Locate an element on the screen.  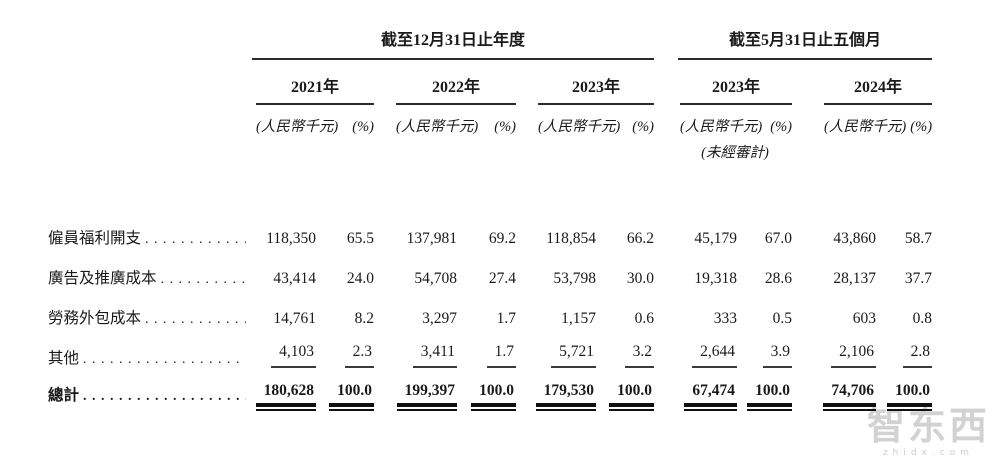
cell-pct: 2.8 is located at coordinates (917, 355).